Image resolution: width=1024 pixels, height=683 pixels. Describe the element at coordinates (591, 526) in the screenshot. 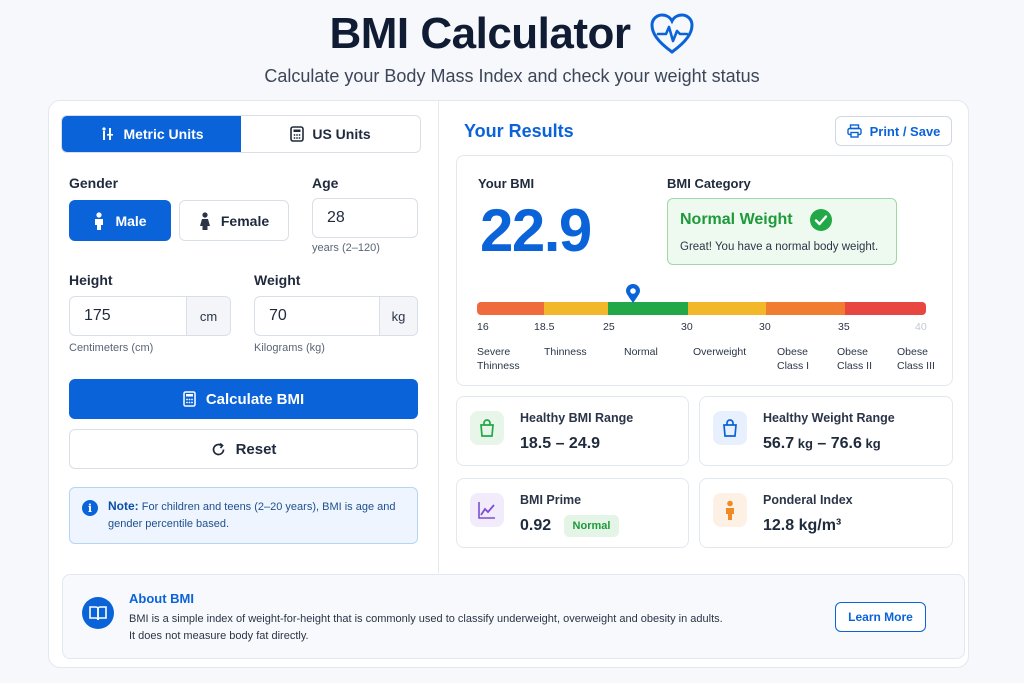

I see `bmi-prime-badge: Normal` at that location.